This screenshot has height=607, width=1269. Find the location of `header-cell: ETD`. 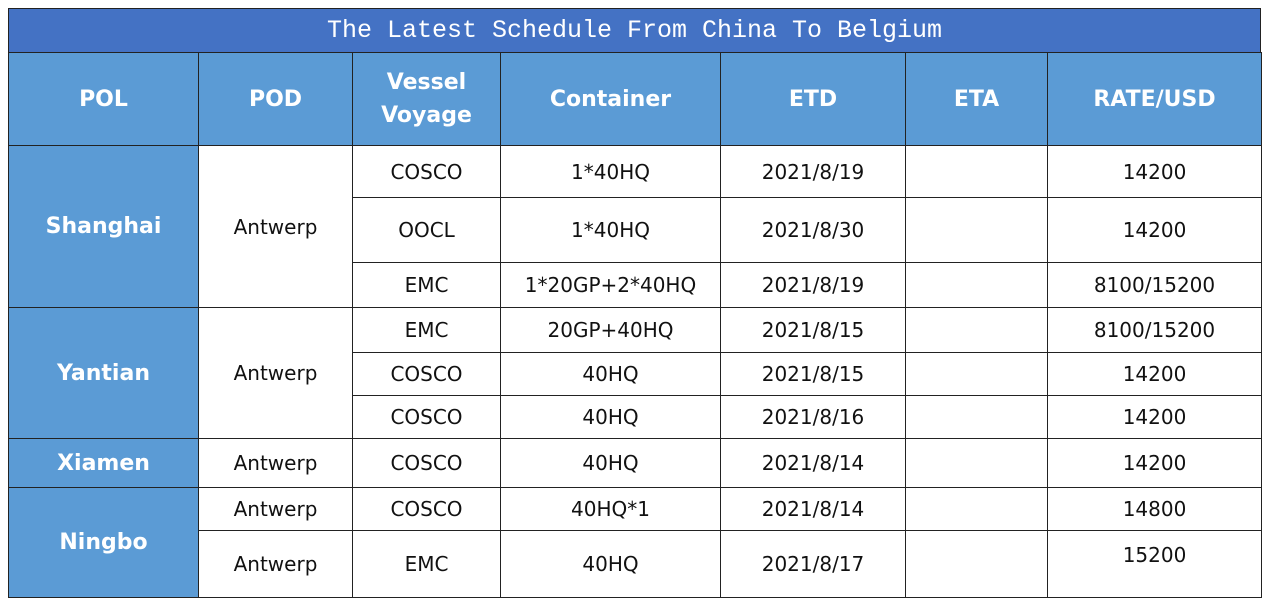

header-cell: ETD is located at coordinates (813, 99).